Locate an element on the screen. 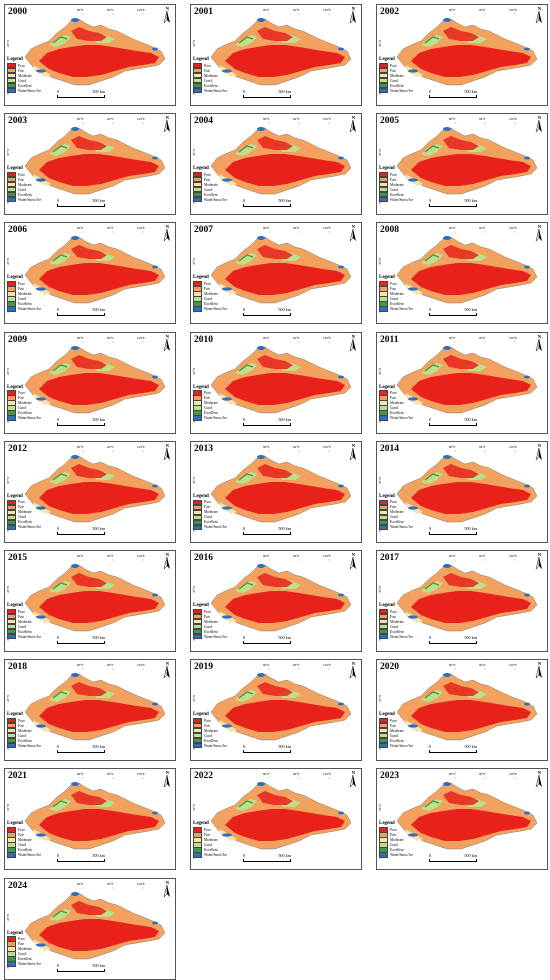 This screenshot has height=980, width=550. year-label: 2009 is located at coordinates (17, 339).